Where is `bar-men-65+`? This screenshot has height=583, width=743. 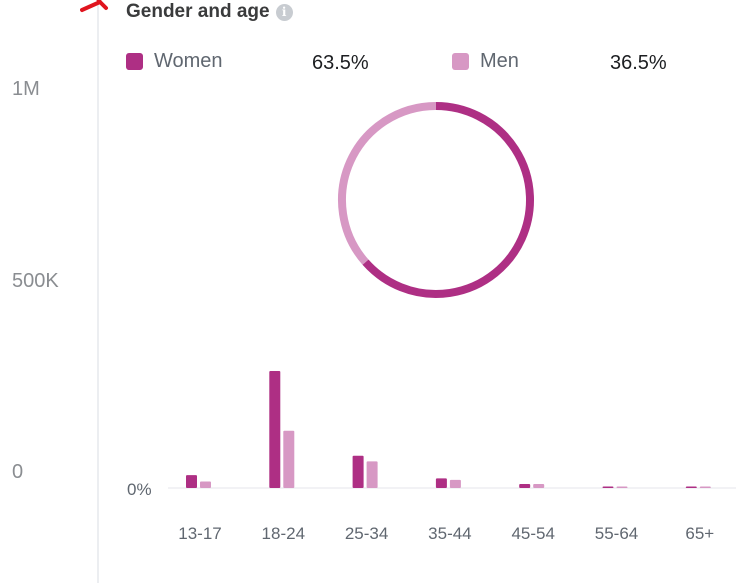 bar-men-65+ is located at coordinates (705, 487).